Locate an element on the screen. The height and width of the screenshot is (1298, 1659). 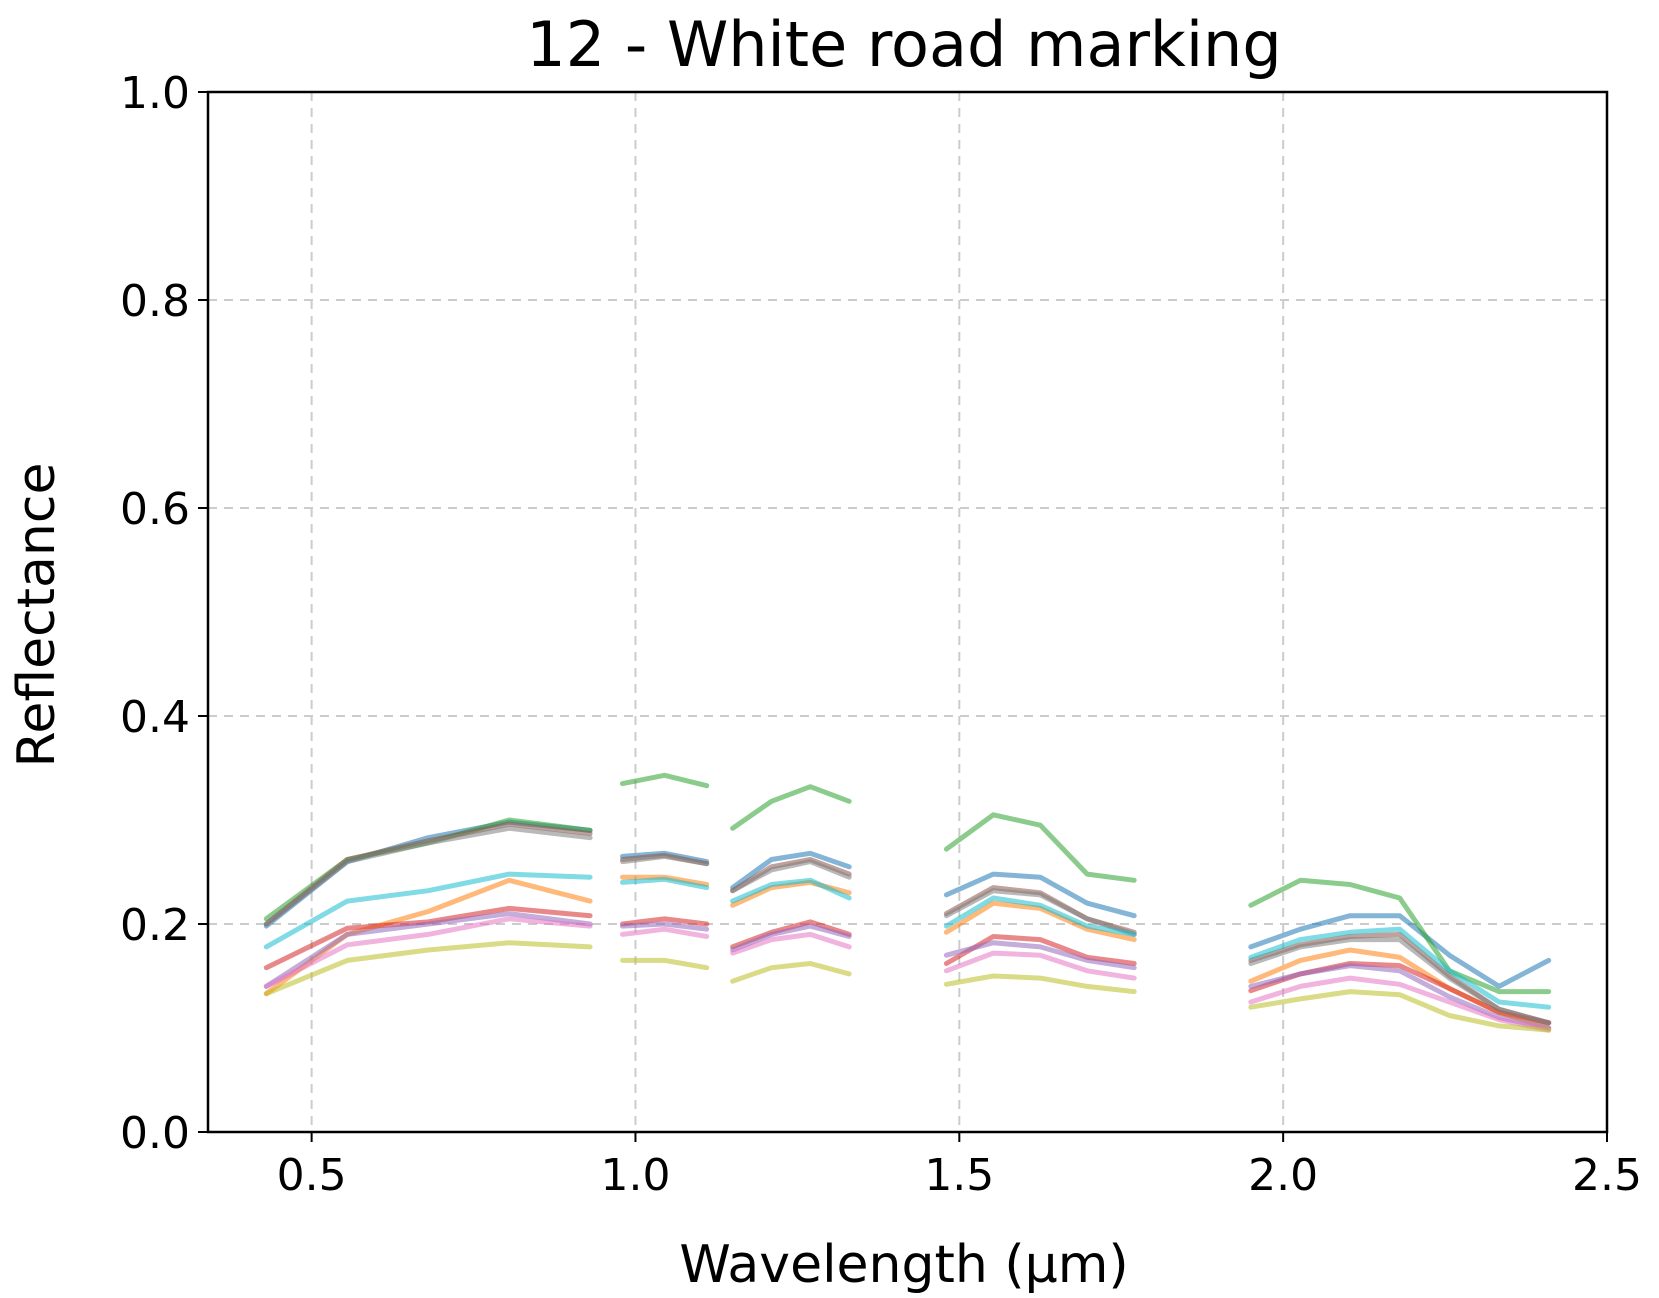
x-tick-label: 1.0 is located at coordinates (635, 1175).